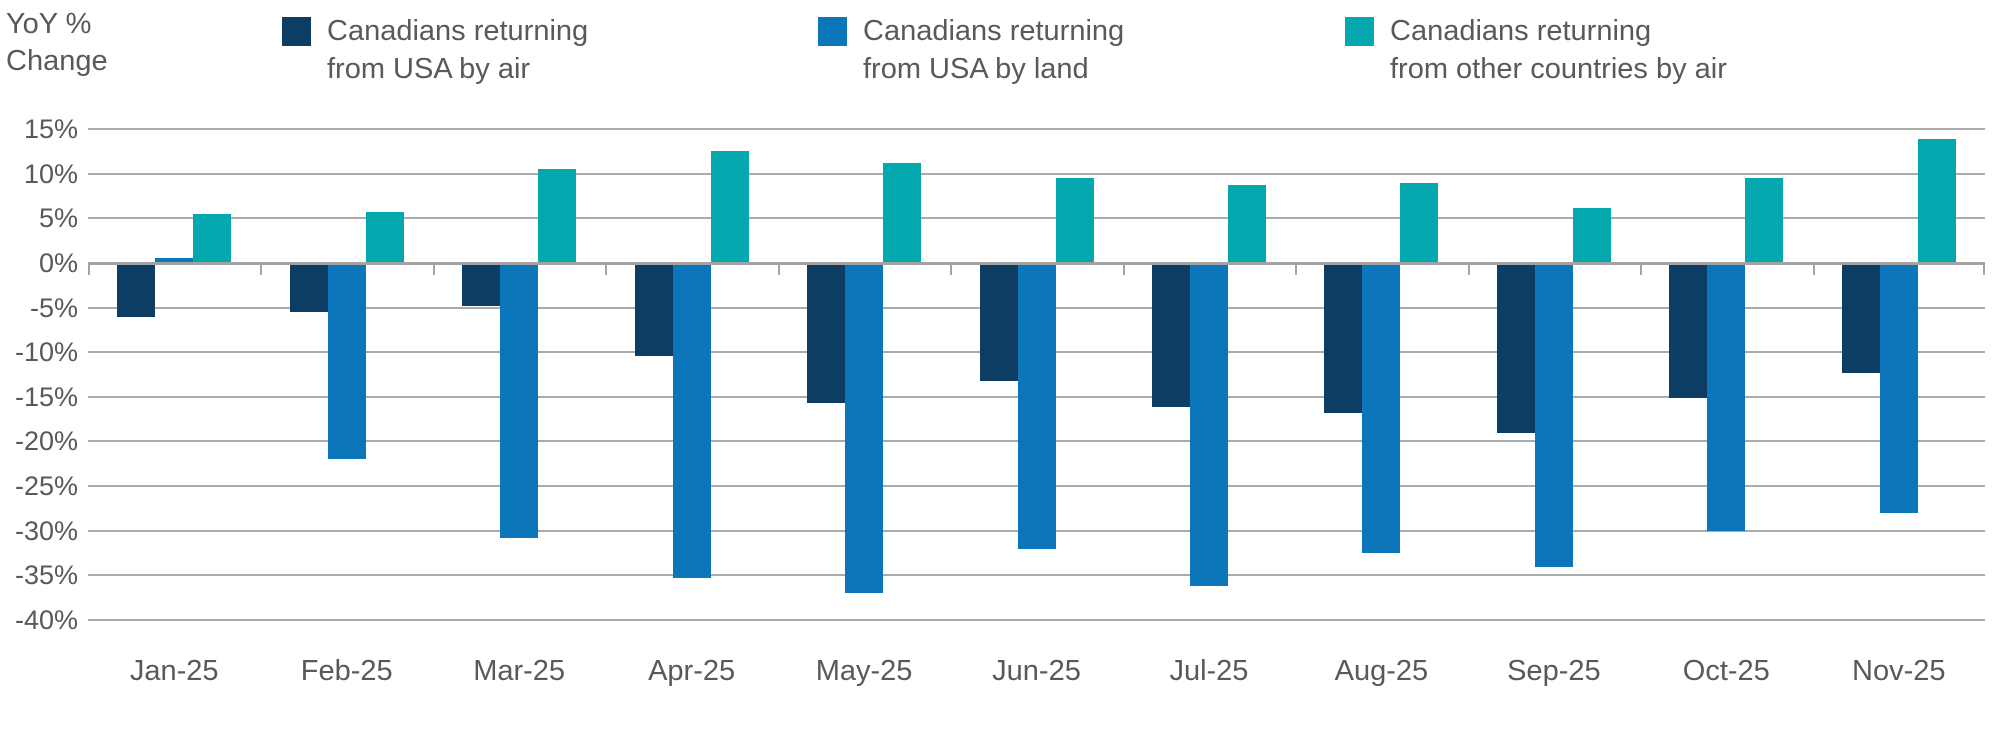  I want to click on y-tick-label: -35%, so click(46, 575).